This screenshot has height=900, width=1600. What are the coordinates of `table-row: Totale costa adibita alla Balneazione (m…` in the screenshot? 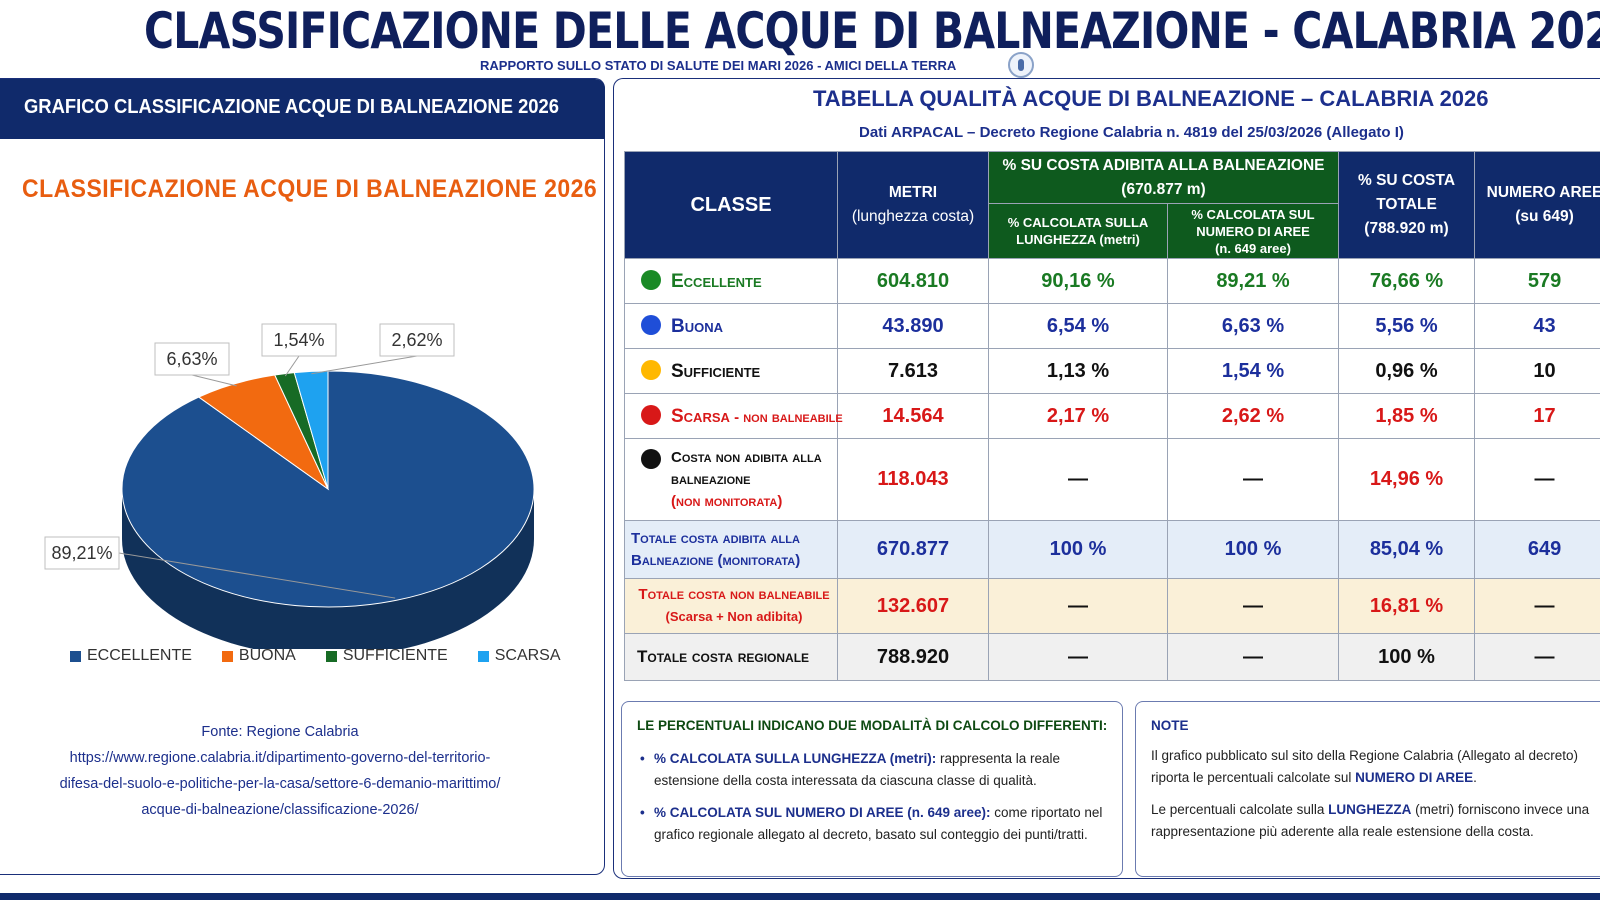 It's located at (1112, 549).